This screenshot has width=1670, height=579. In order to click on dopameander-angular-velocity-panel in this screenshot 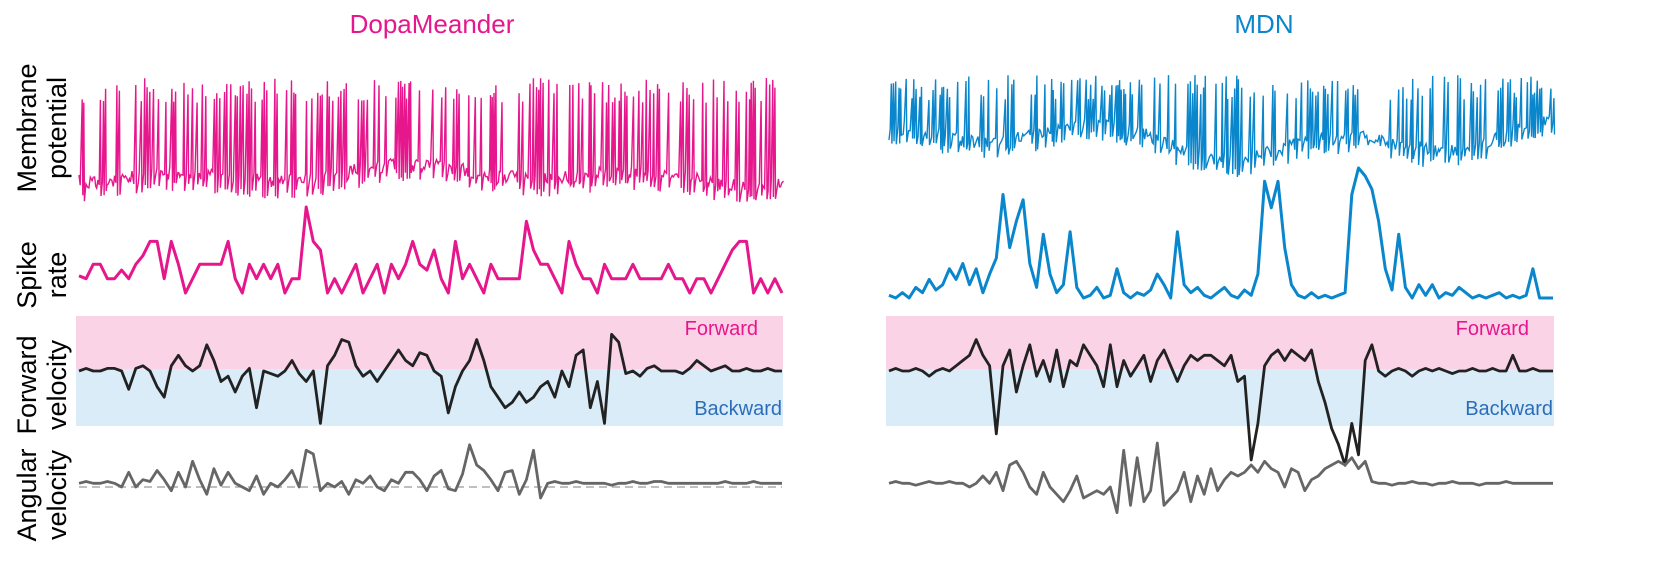, I will do `click(430, 471)`.